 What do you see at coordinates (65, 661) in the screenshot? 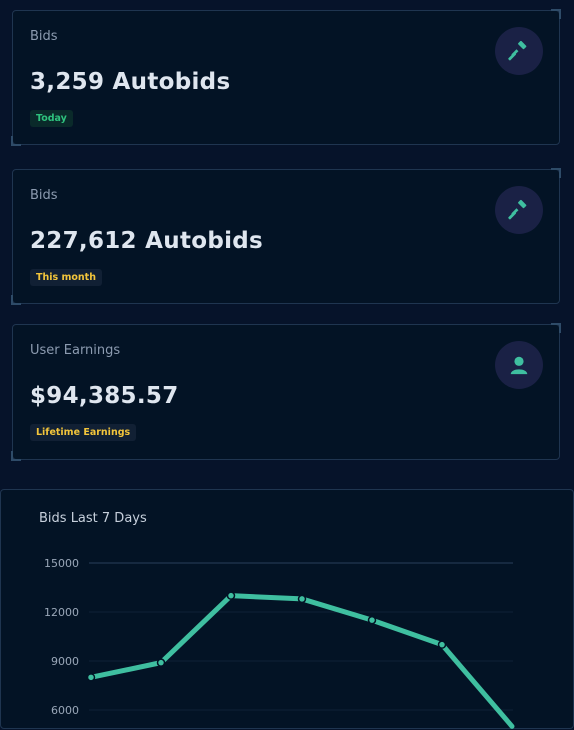
I see `y-tick-label: 9000` at bounding box center [65, 661].